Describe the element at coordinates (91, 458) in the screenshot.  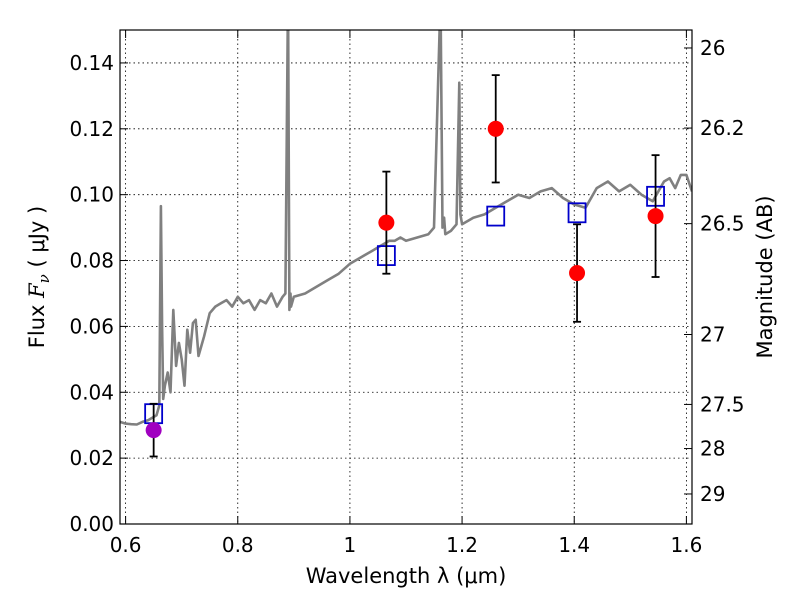
I see `y-tick-label: 0.02` at that location.